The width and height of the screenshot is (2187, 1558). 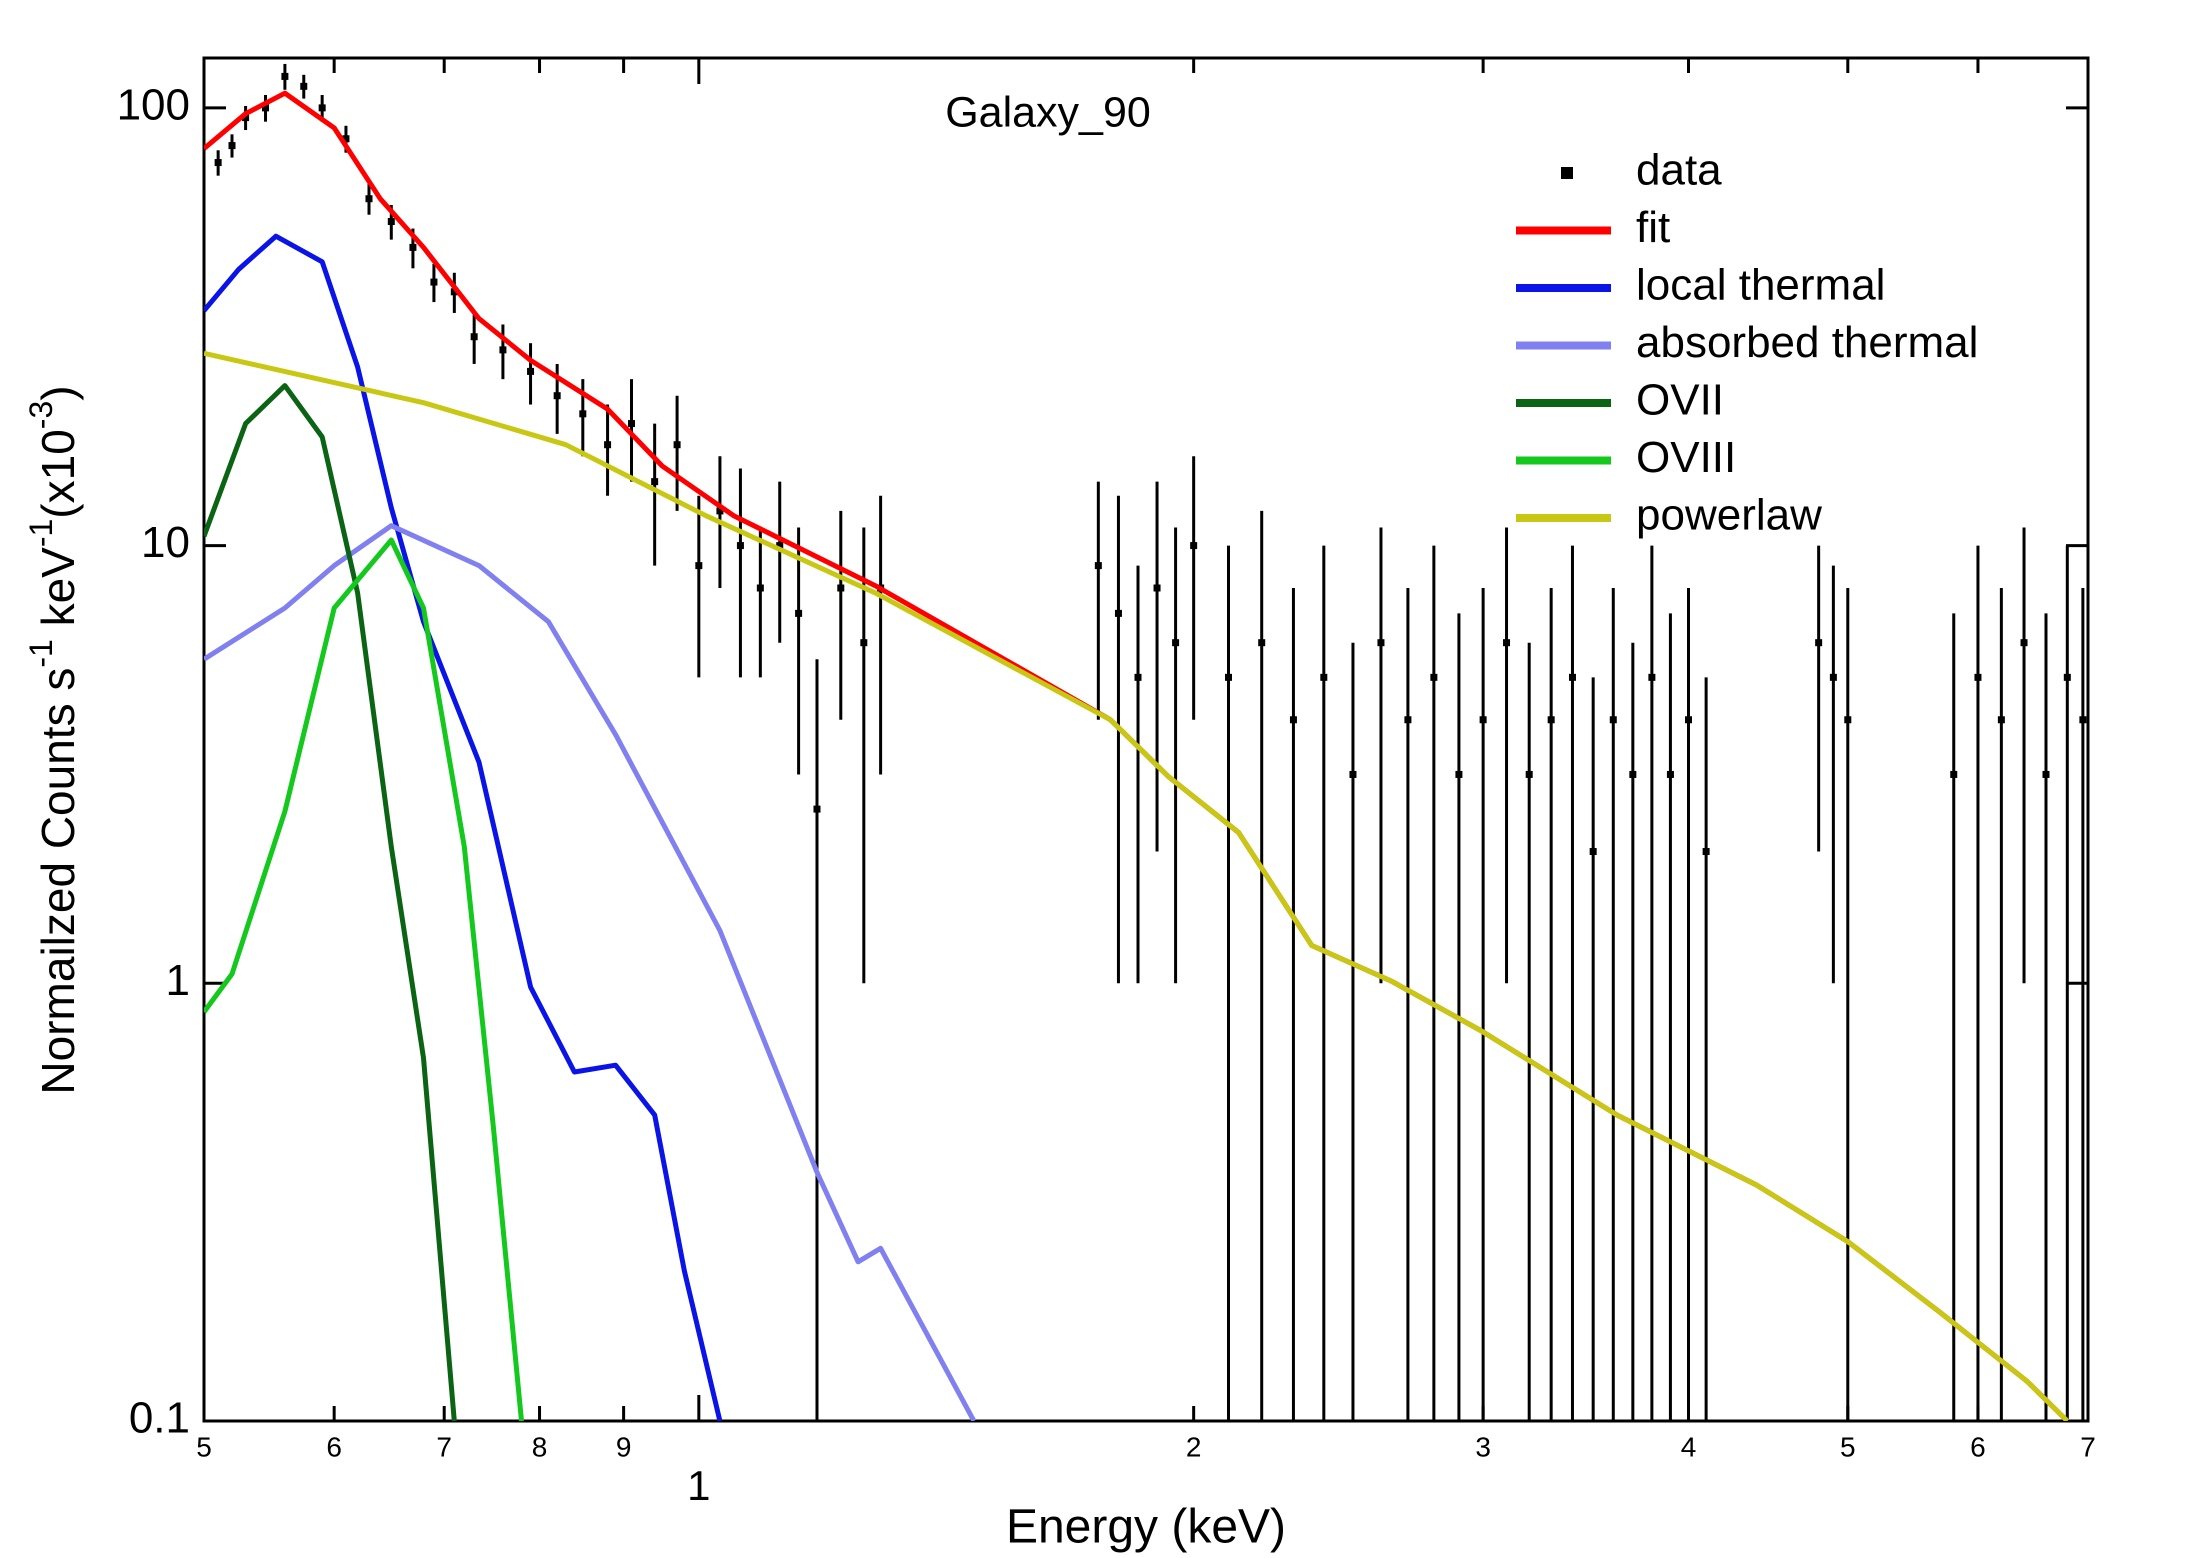 What do you see at coordinates (540, 1446) in the screenshot?
I see `x-tick-label: 8` at bounding box center [540, 1446].